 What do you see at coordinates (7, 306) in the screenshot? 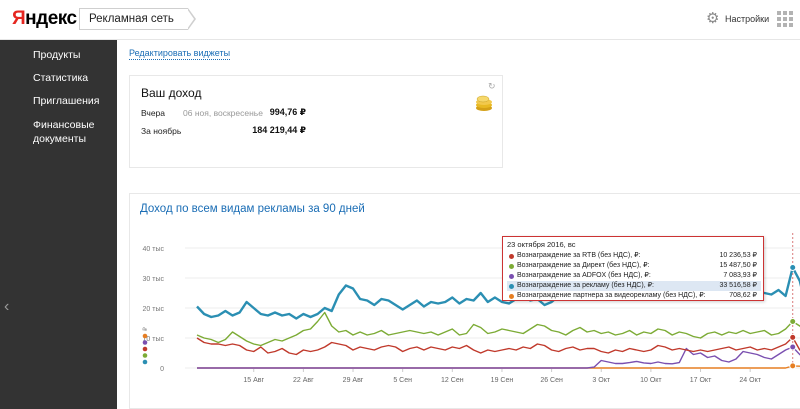
I see `chevron-left-icon: ‹` at bounding box center [7, 306].